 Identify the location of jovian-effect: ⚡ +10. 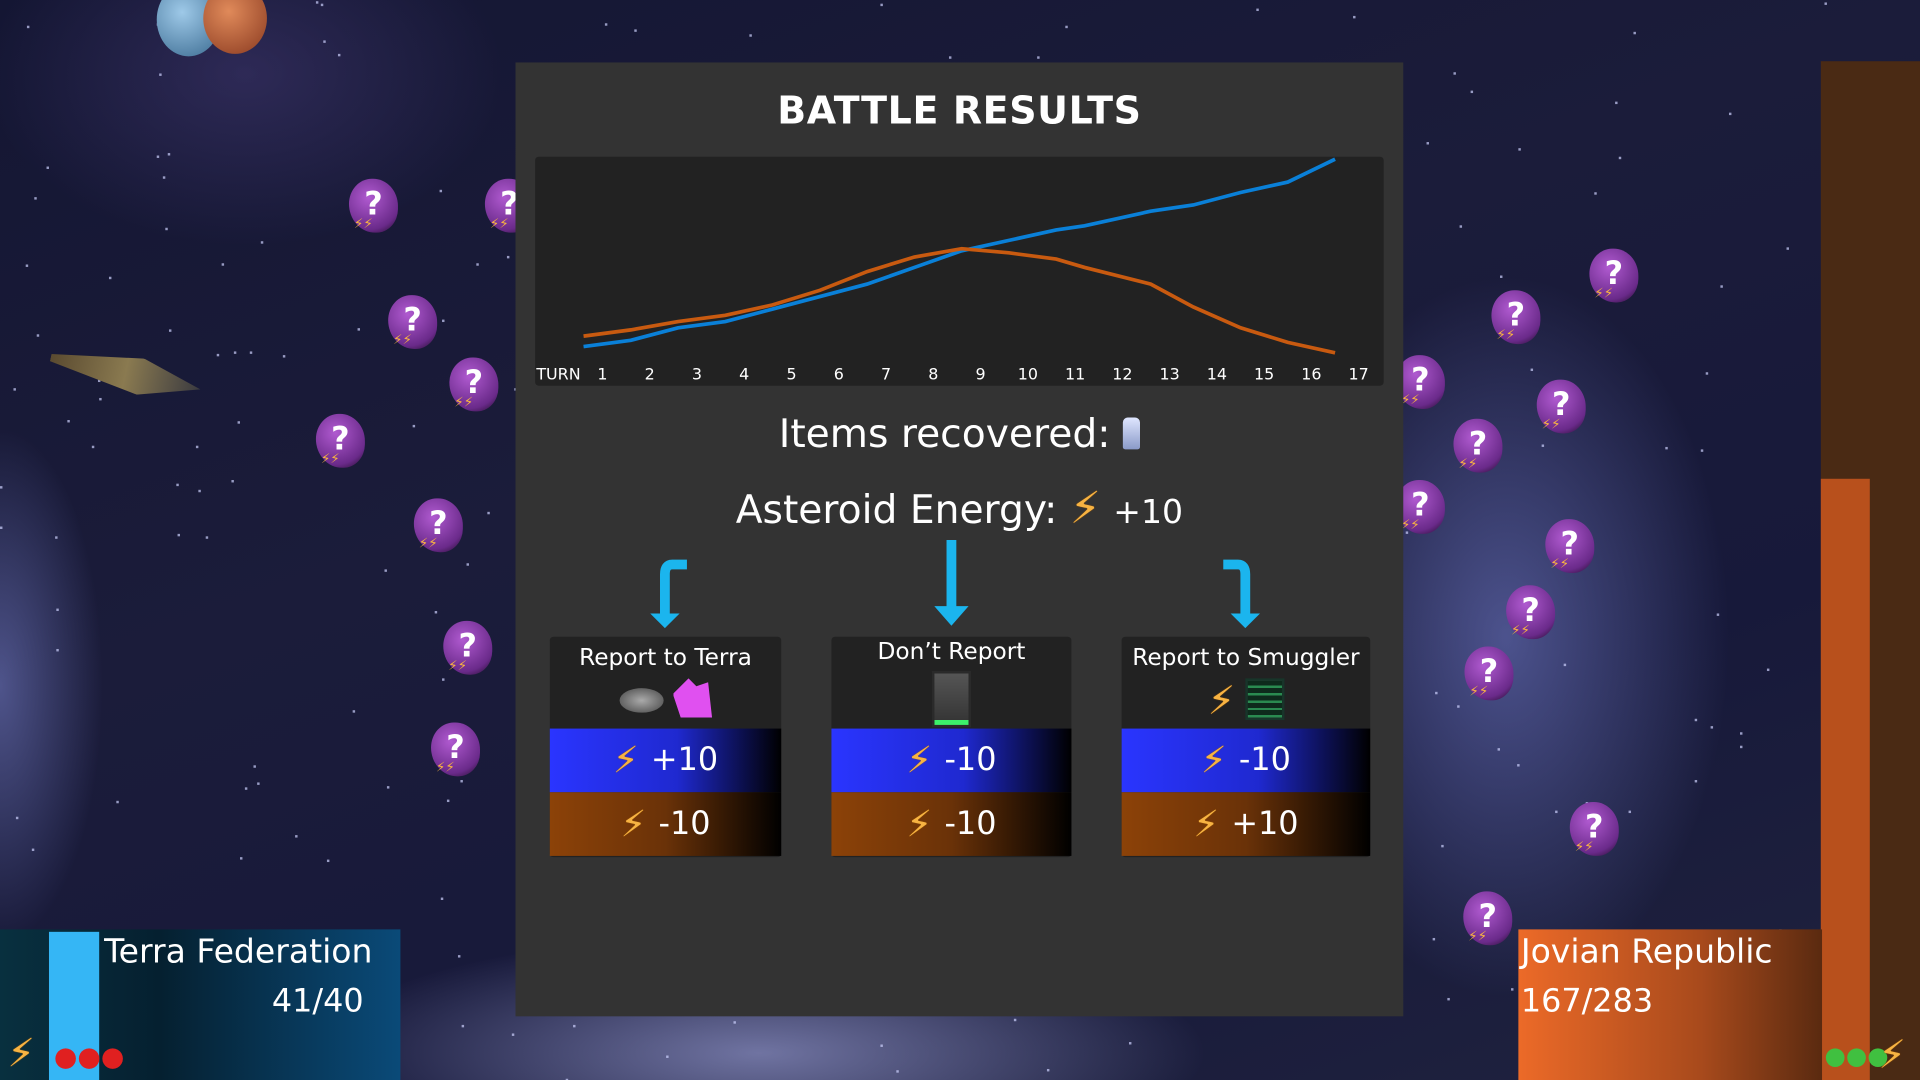
(1246, 824).